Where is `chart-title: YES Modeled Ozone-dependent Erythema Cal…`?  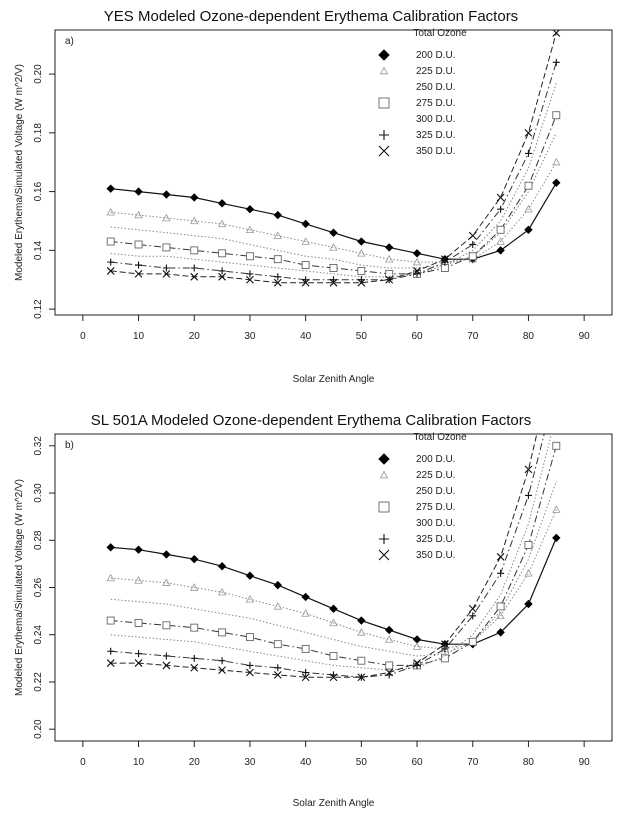
chart-title: YES Modeled Ozone-dependent Erythema Cal… is located at coordinates (311, 16).